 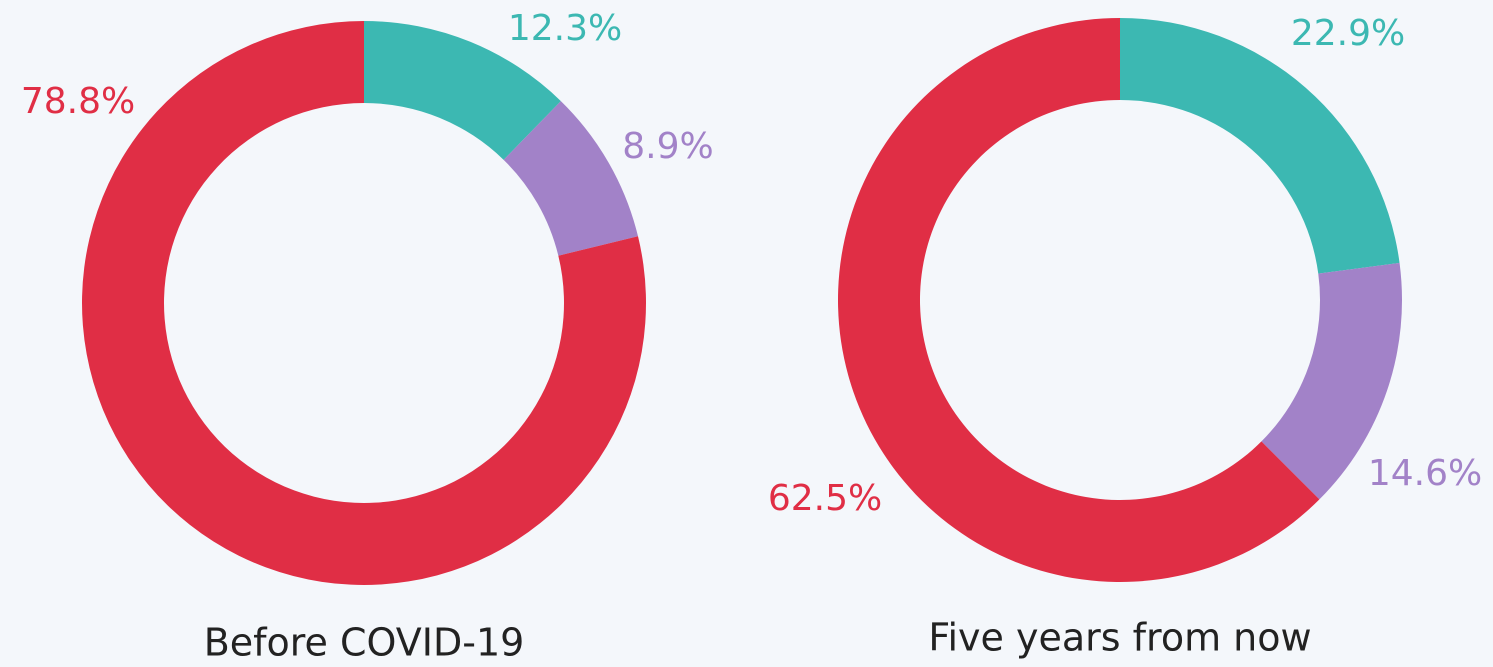 What do you see at coordinates (1119, 638) in the screenshot?
I see `chart-title: Five years from now` at bounding box center [1119, 638].